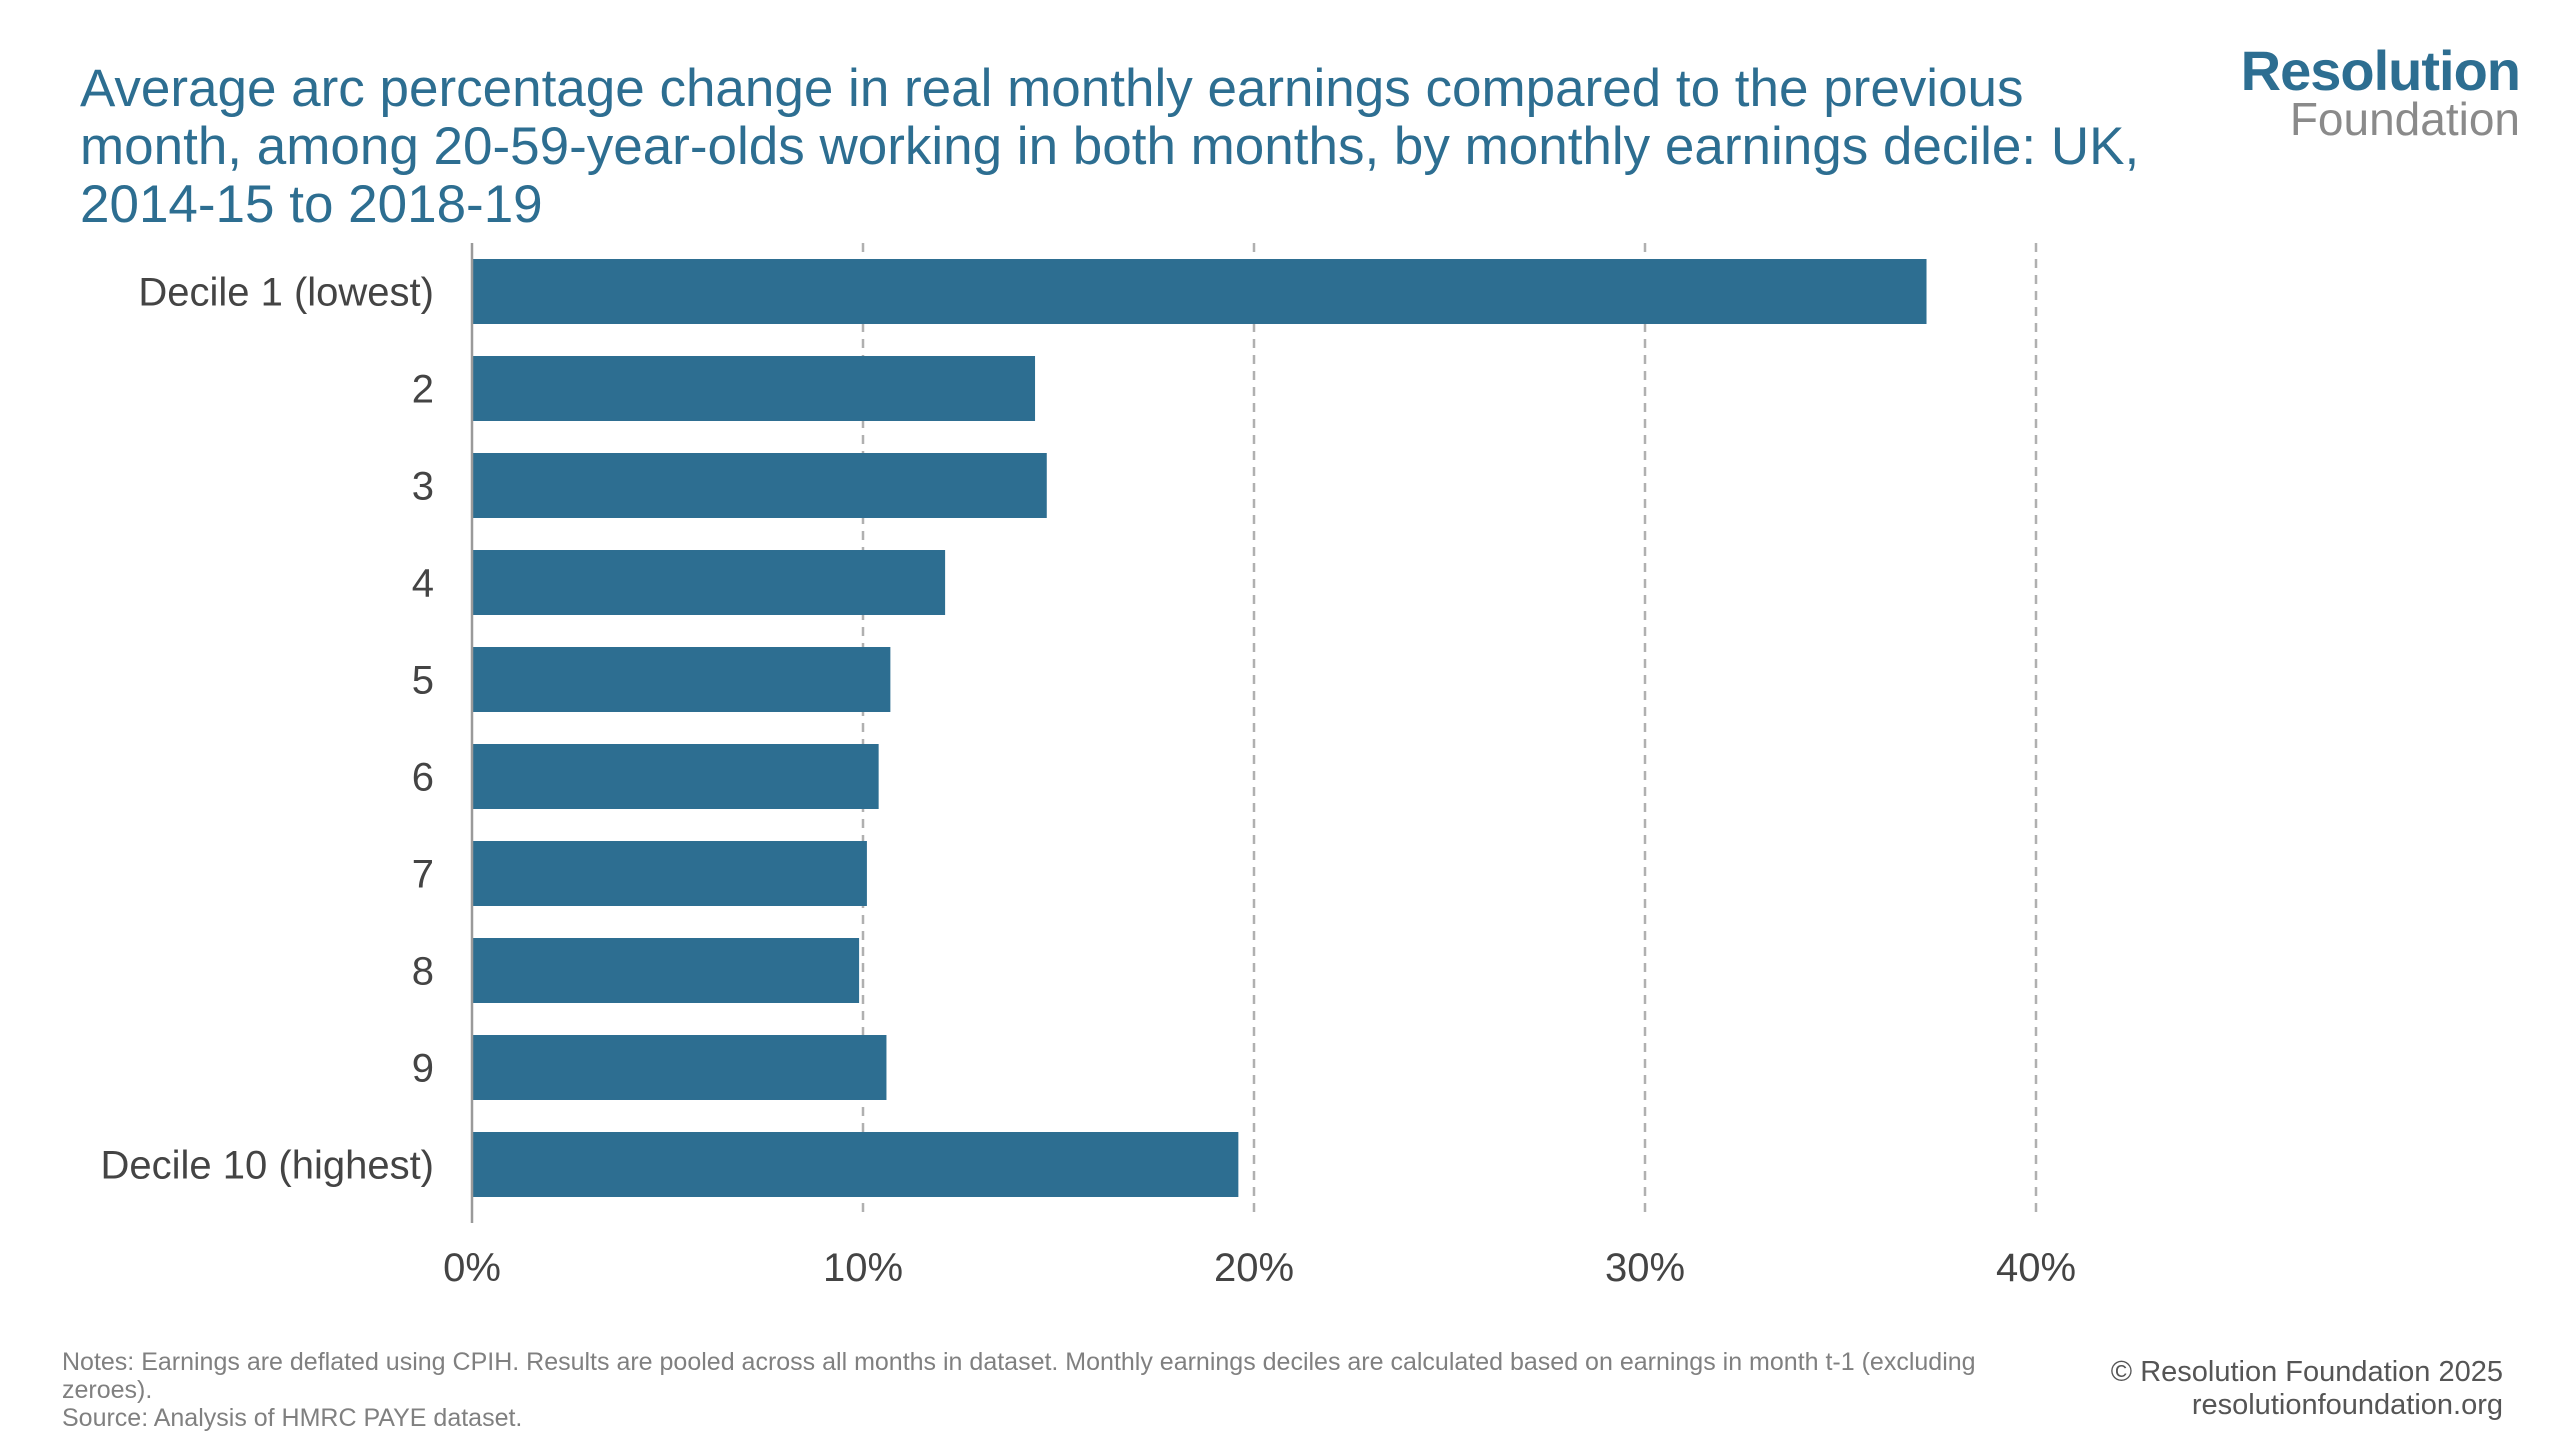 This screenshot has height=1440, width=2560. I want to click on logo-word-resolution: Resolution, so click(2380, 70).